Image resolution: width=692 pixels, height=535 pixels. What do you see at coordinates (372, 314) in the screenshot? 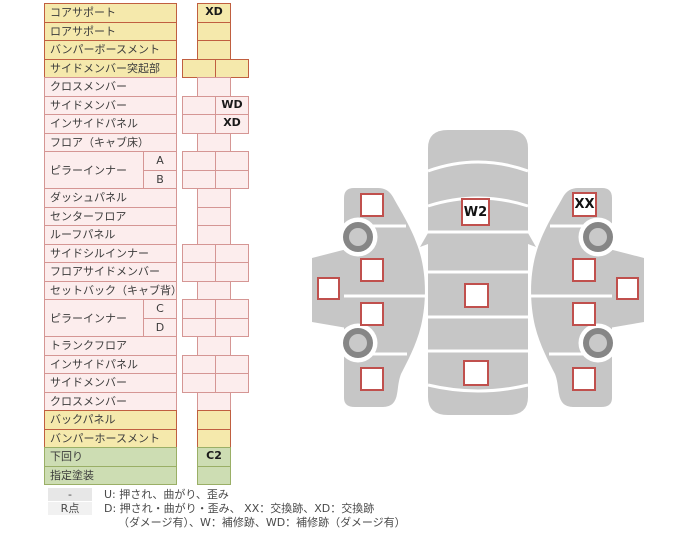
I see `damage-marker-left-rear-door` at bounding box center [372, 314].